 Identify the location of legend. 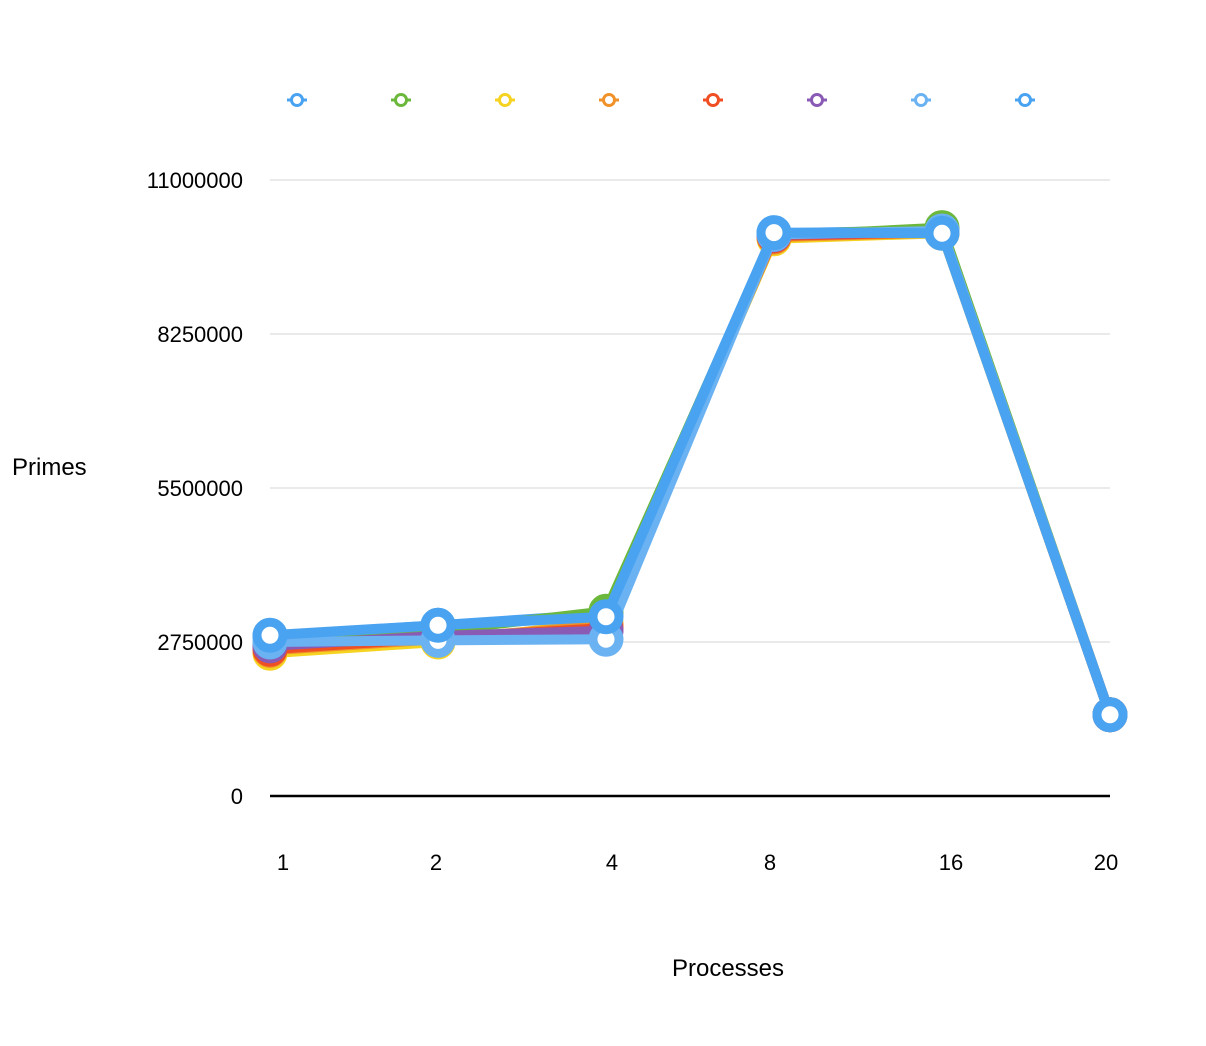
(661, 100).